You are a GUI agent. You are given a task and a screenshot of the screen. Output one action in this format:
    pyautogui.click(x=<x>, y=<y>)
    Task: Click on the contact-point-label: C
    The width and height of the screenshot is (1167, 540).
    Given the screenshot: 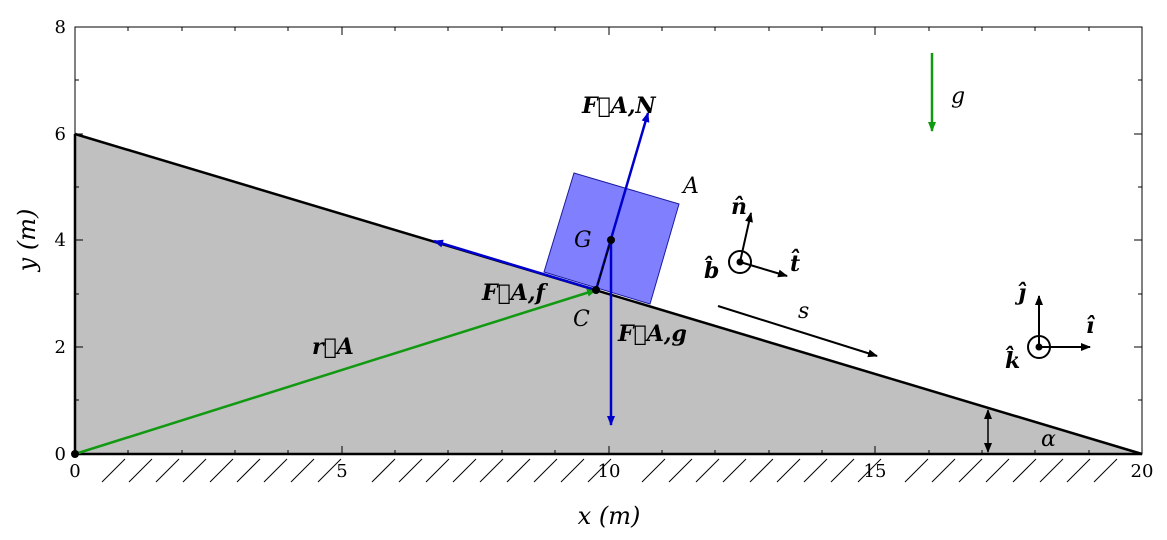 What is the action you would take?
    pyautogui.click(x=581, y=319)
    